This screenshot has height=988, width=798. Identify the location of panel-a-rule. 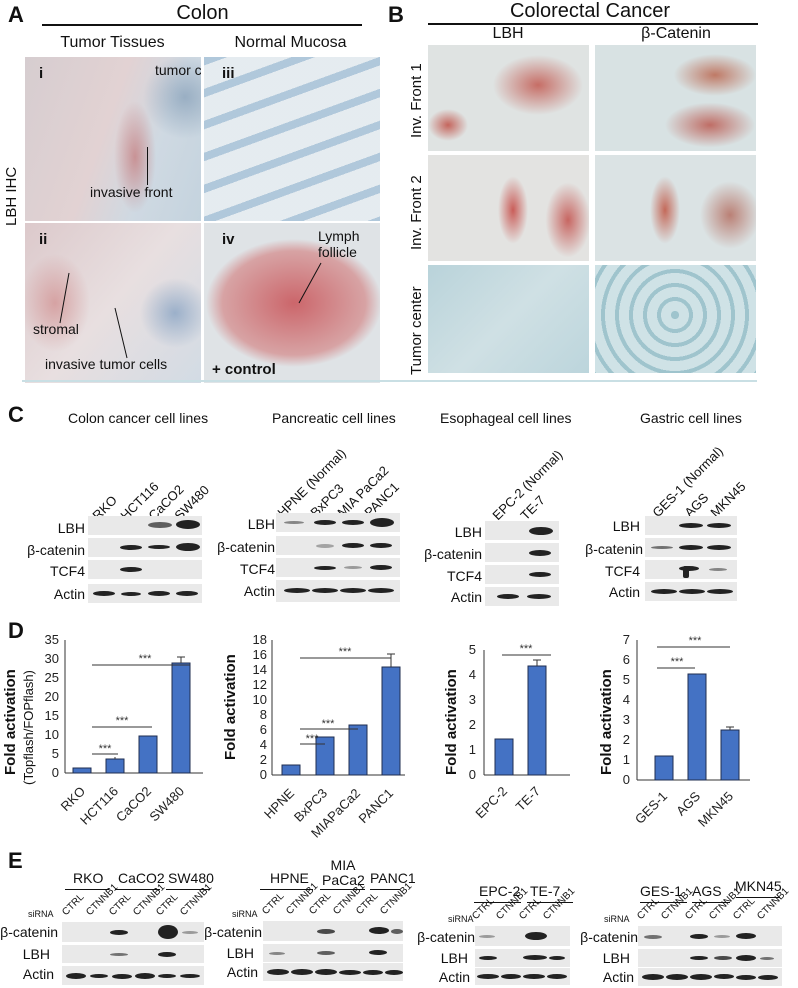
(202, 25).